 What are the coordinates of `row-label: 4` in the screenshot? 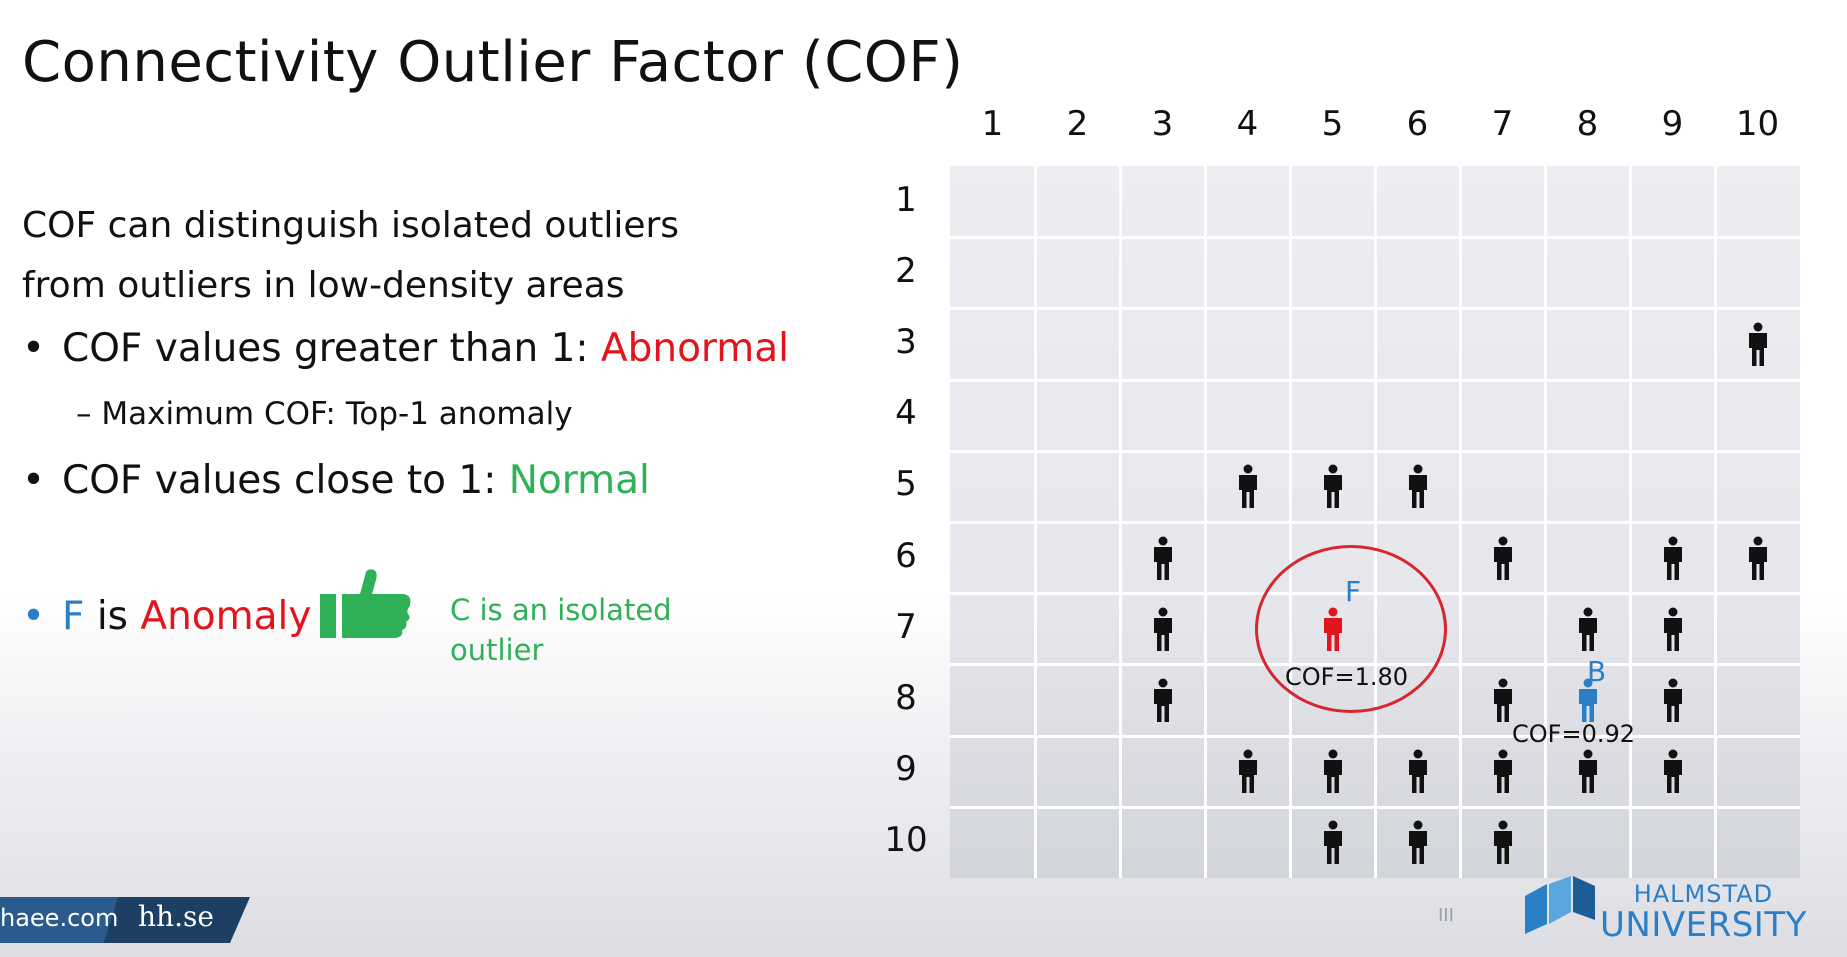 It's located at (906, 413).